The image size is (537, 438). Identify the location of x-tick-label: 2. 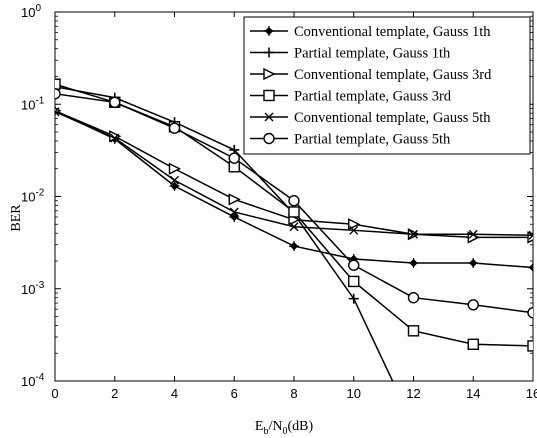
(114, 393).